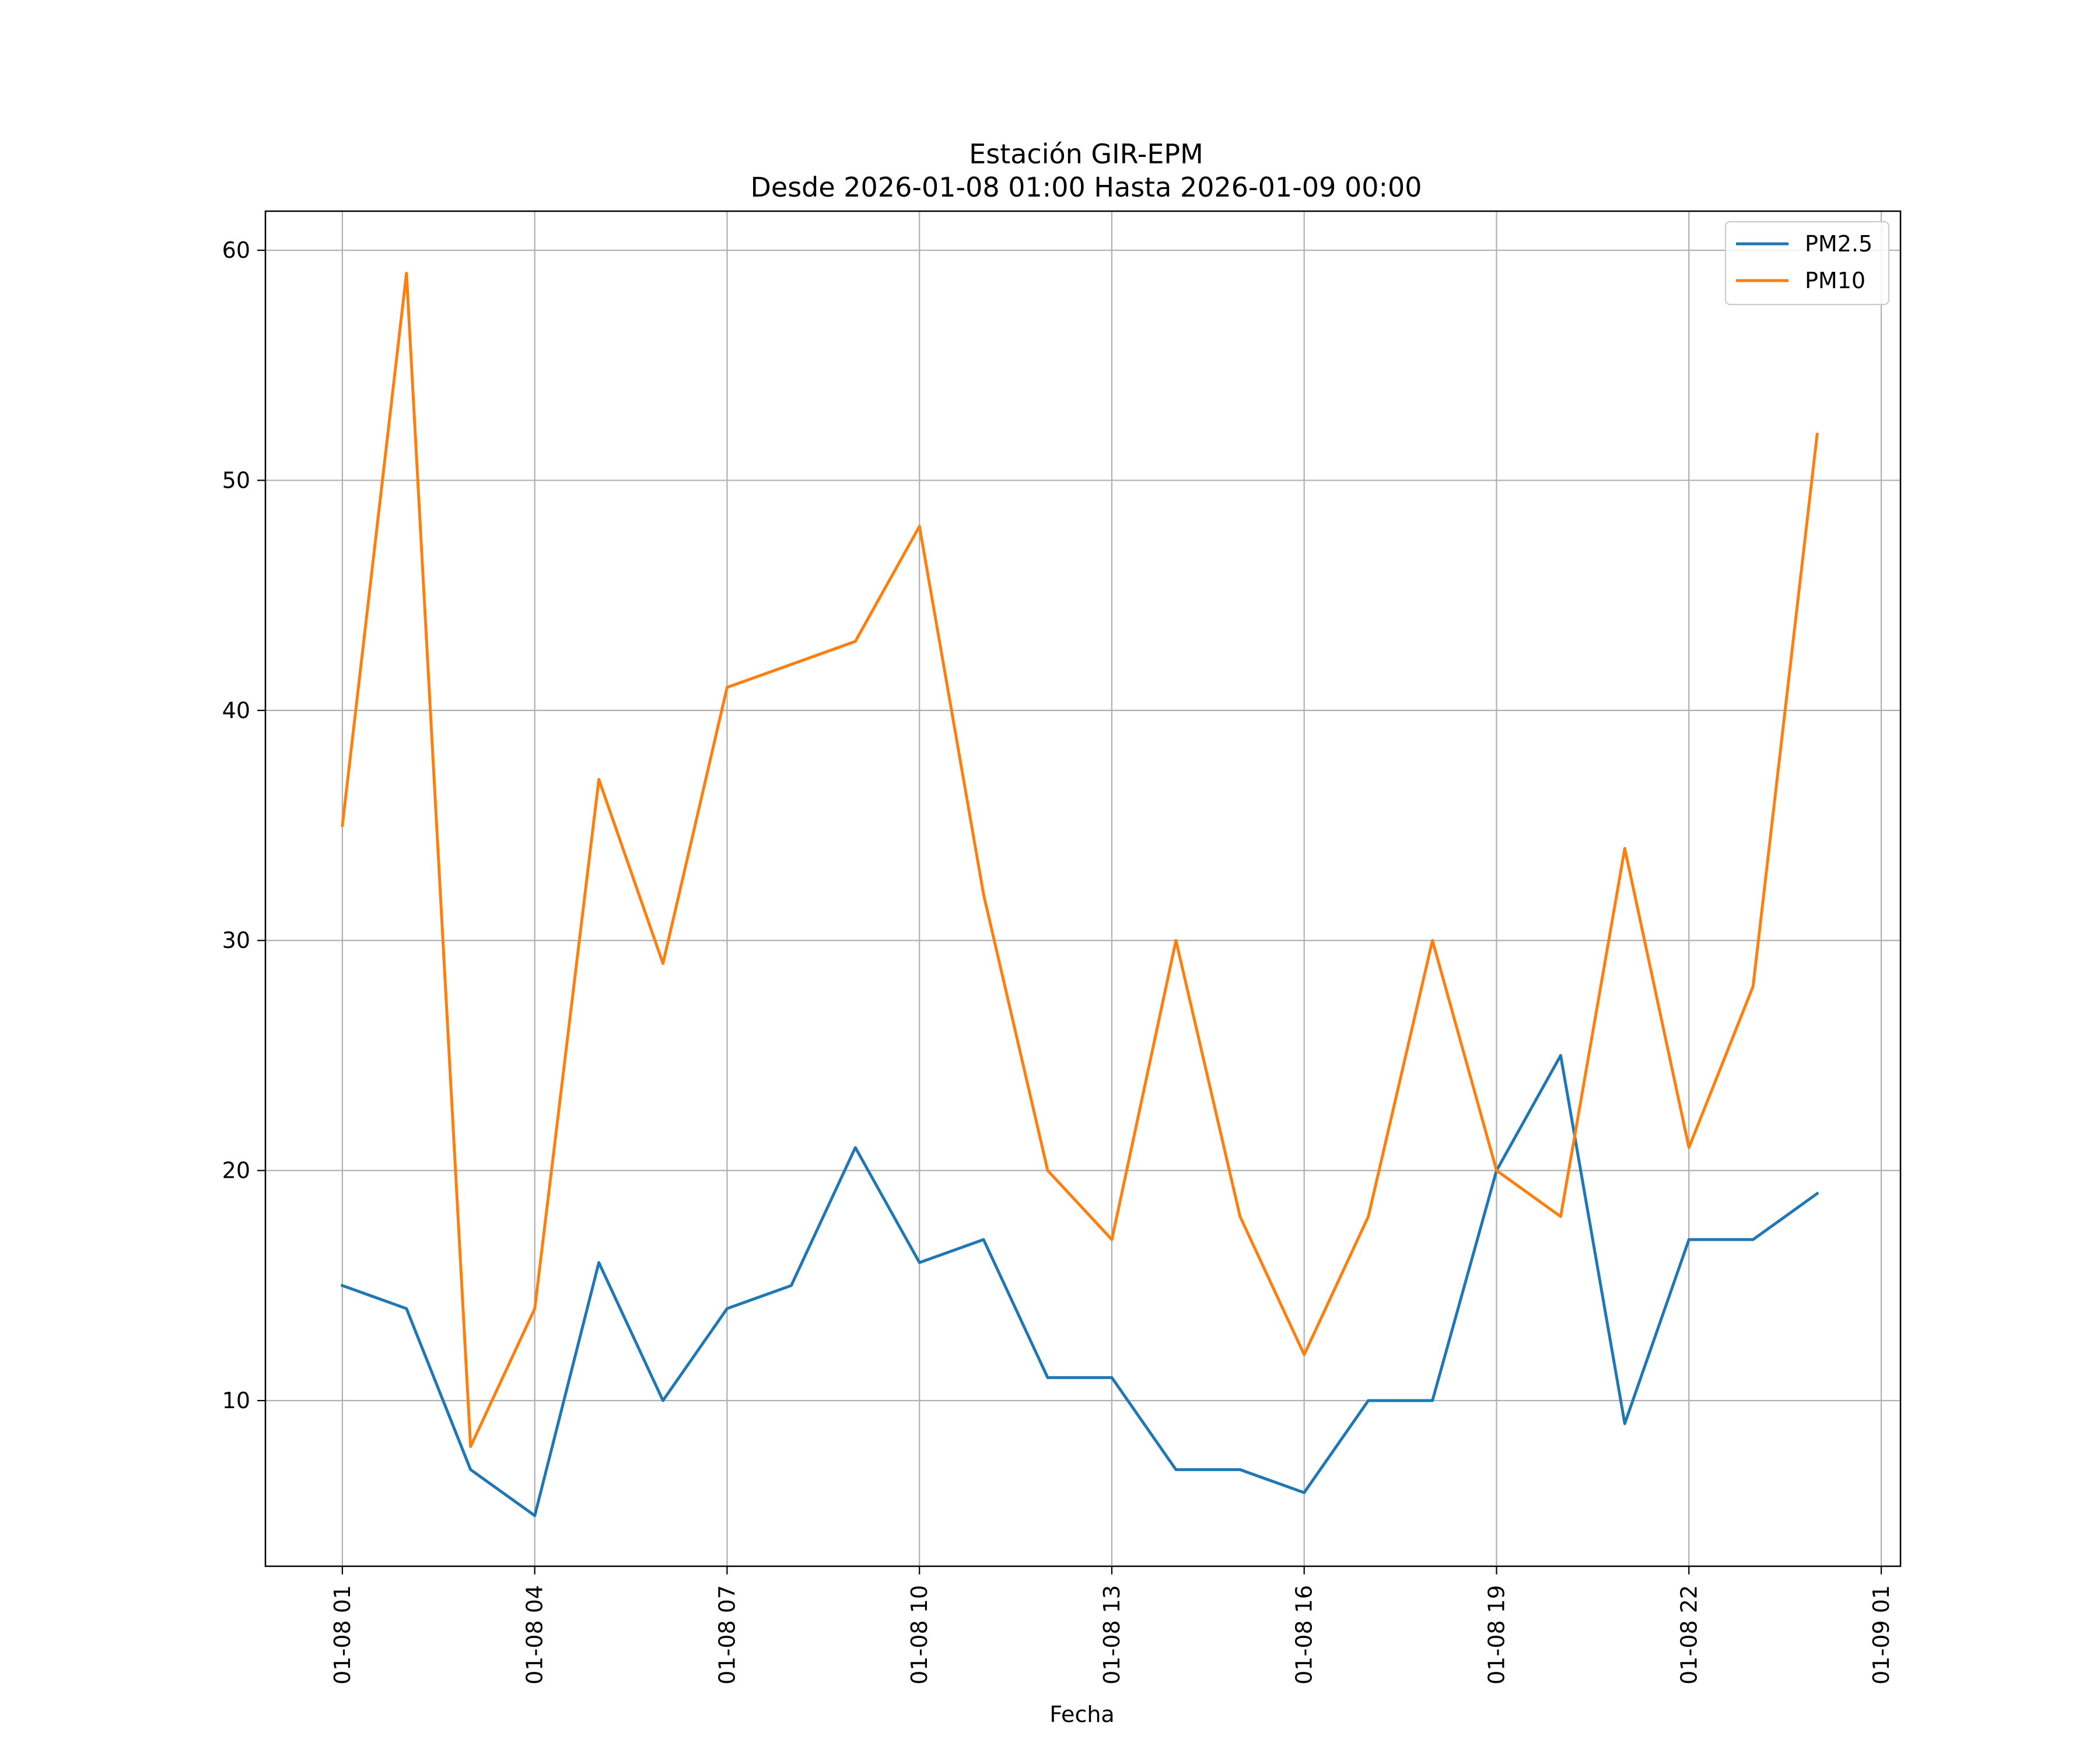 The width and height of the screenshot is (2100, 1750). What do you see at coordinates (236, 710) in the screenshot?
I see `y-tick-label: 40` at bounding box center [236, 710].